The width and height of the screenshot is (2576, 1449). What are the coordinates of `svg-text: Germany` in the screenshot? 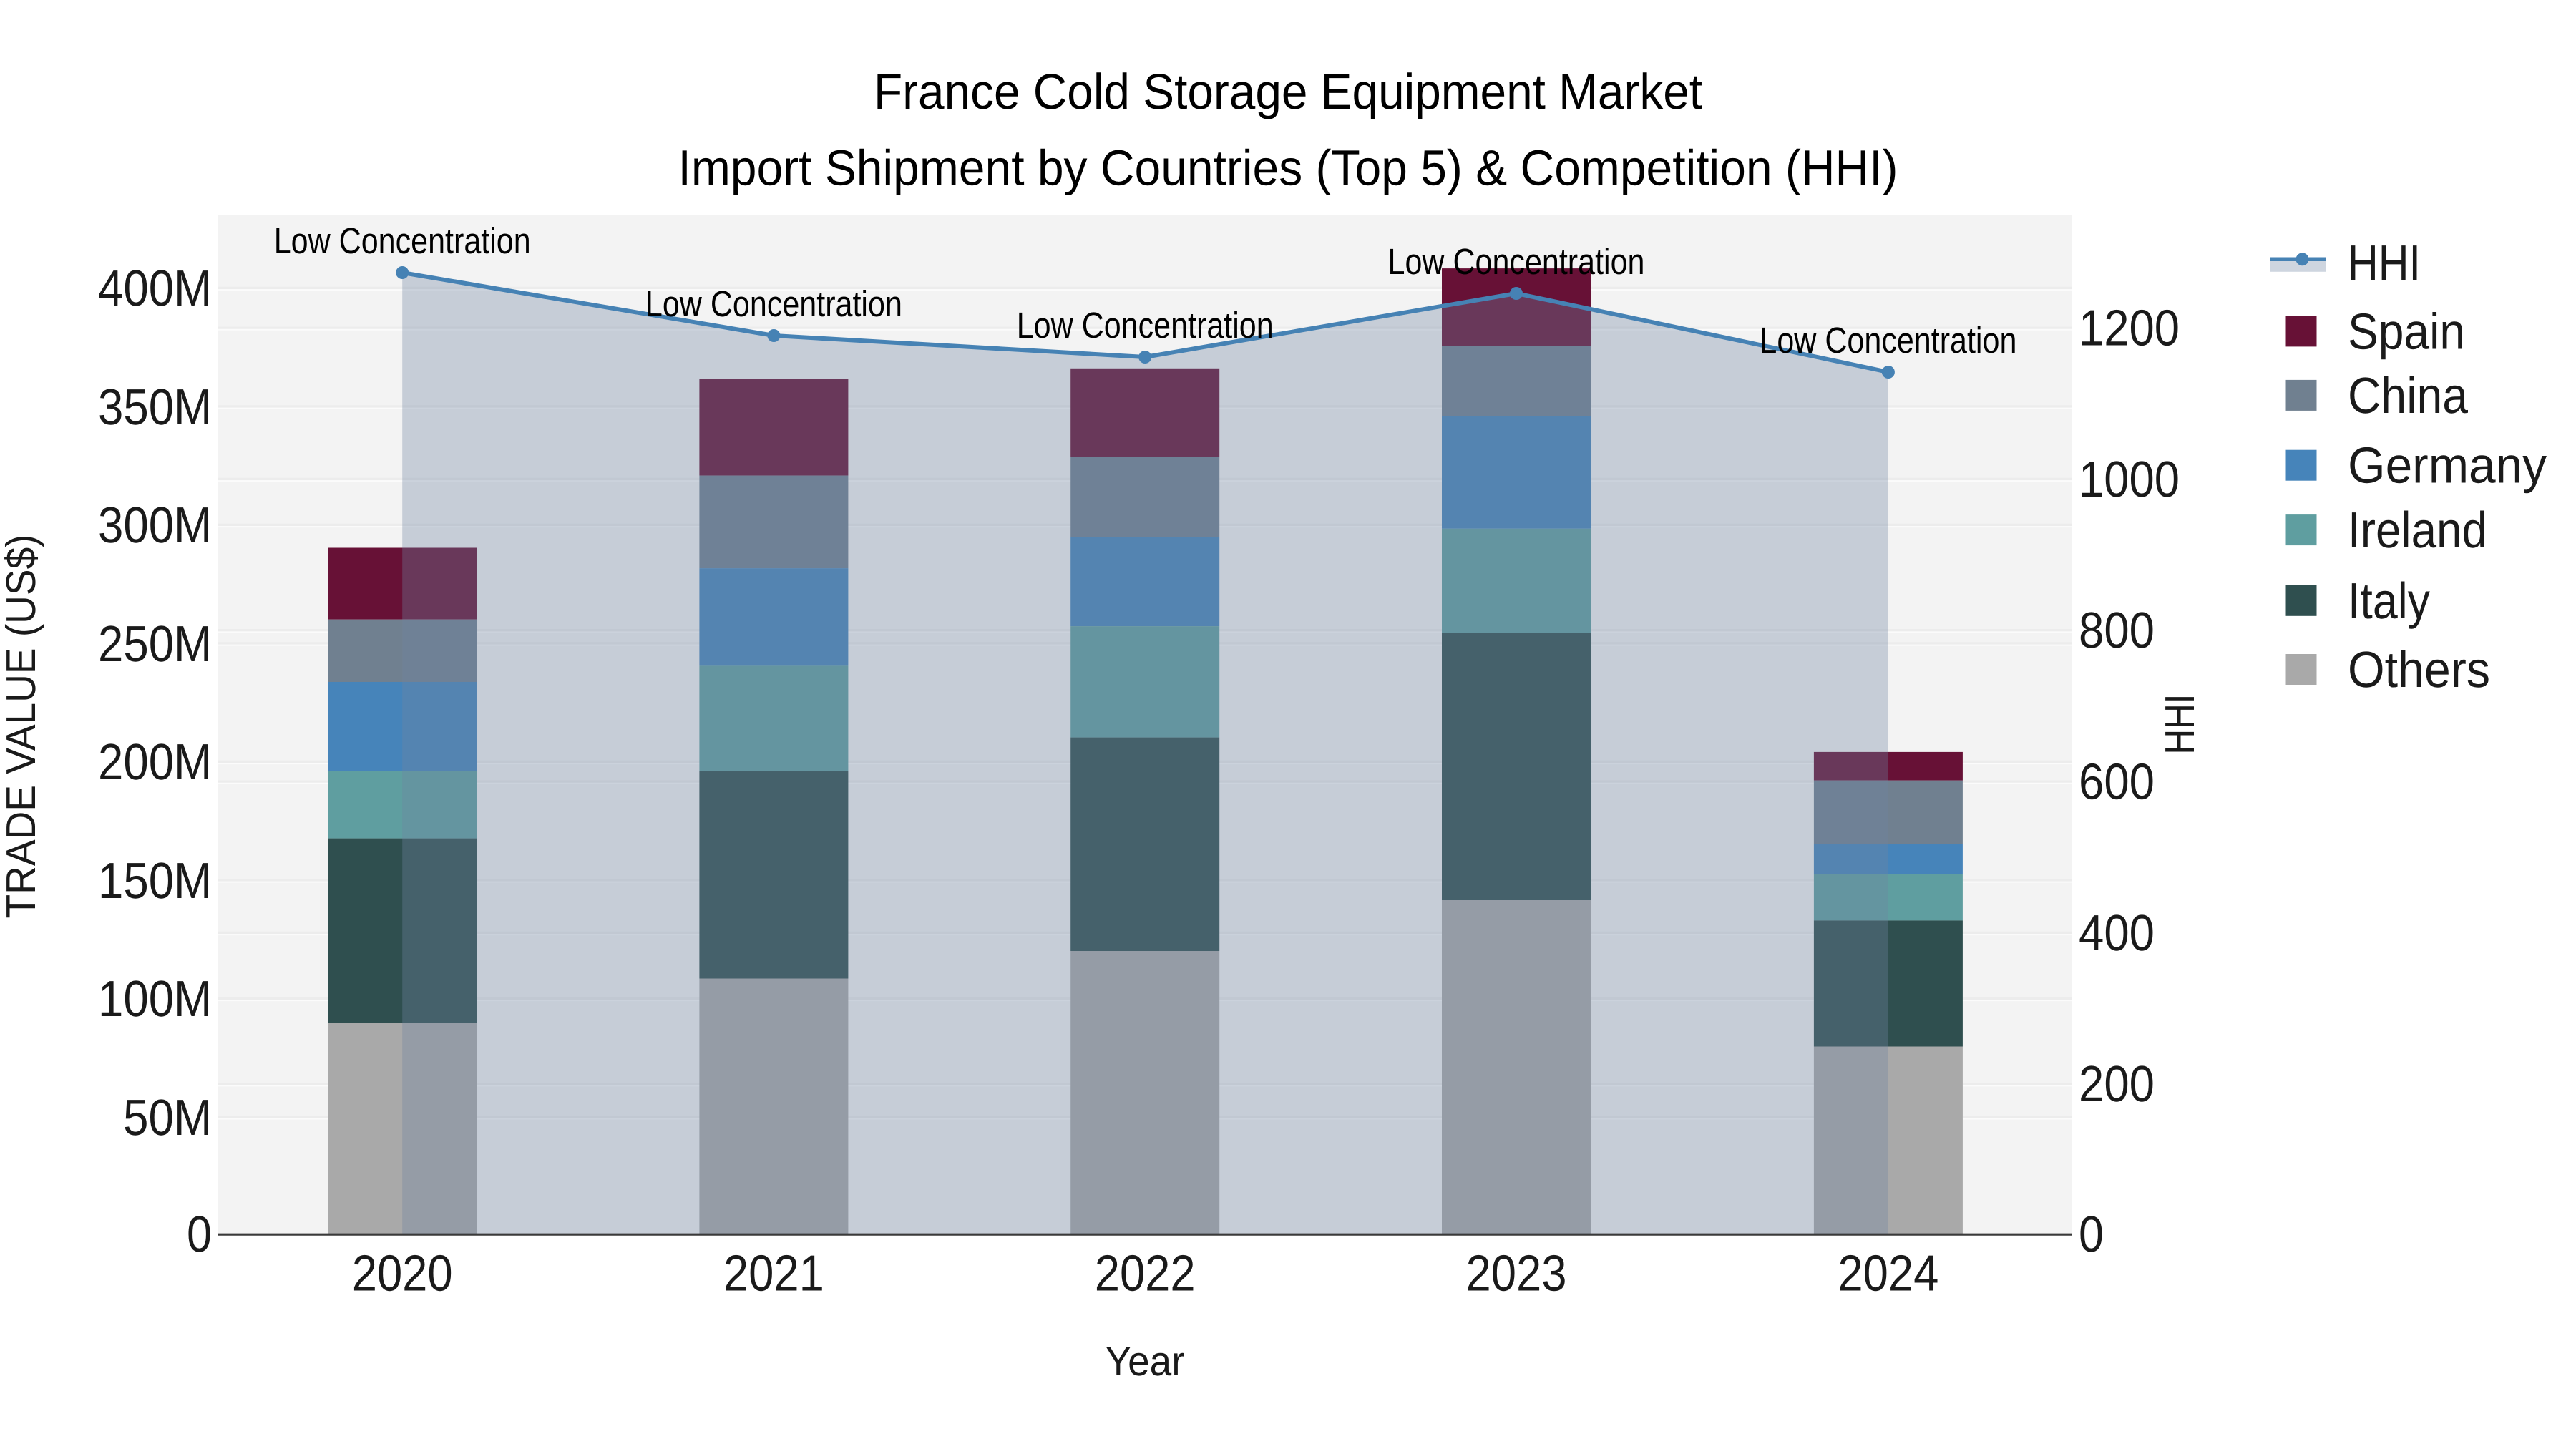 It's located at (2447, 466).